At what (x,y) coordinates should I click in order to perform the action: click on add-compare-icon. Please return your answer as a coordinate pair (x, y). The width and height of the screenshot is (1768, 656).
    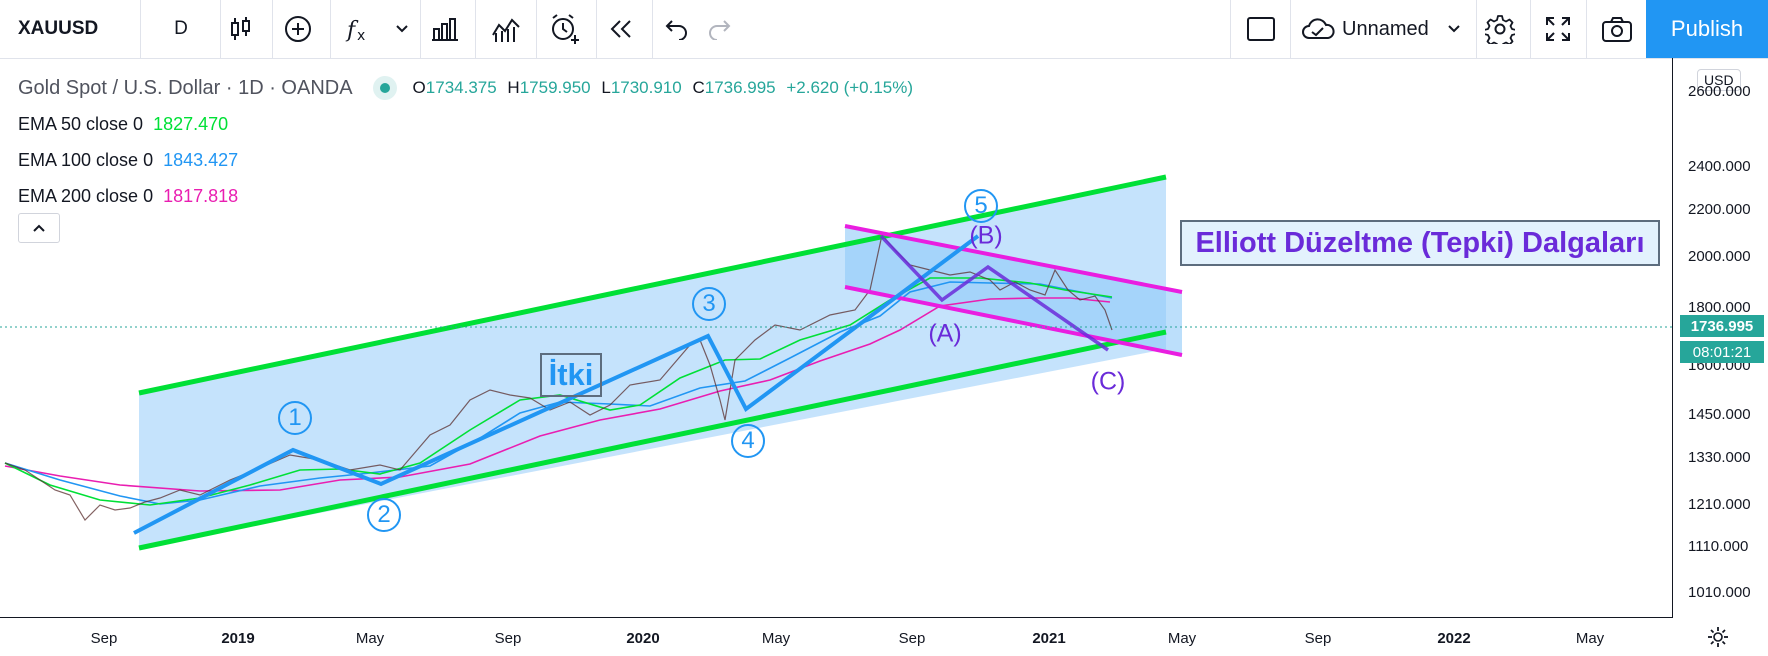
    Looking at the image, I should click on (298, 29).